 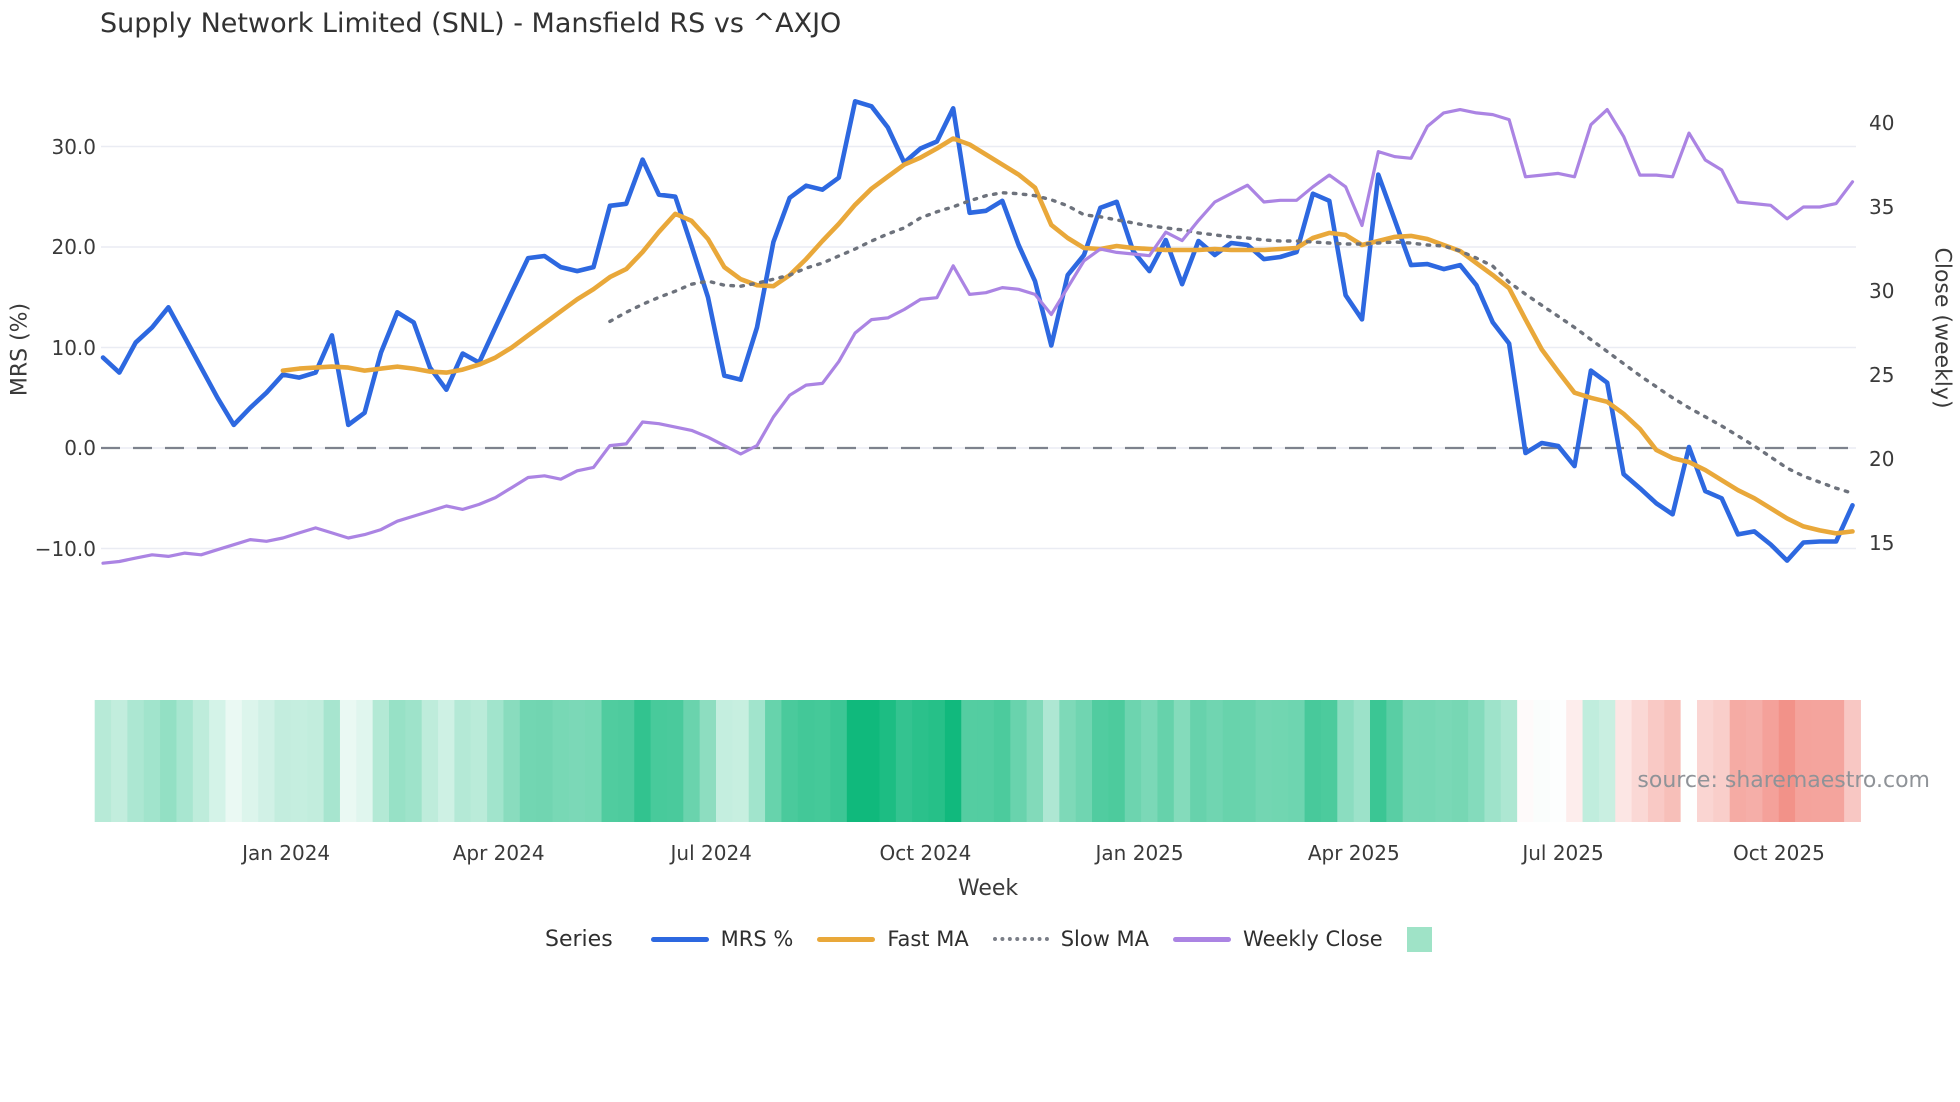 I want to click on x-axis-tick: Oct 2025, so click(x=1778, y=853).